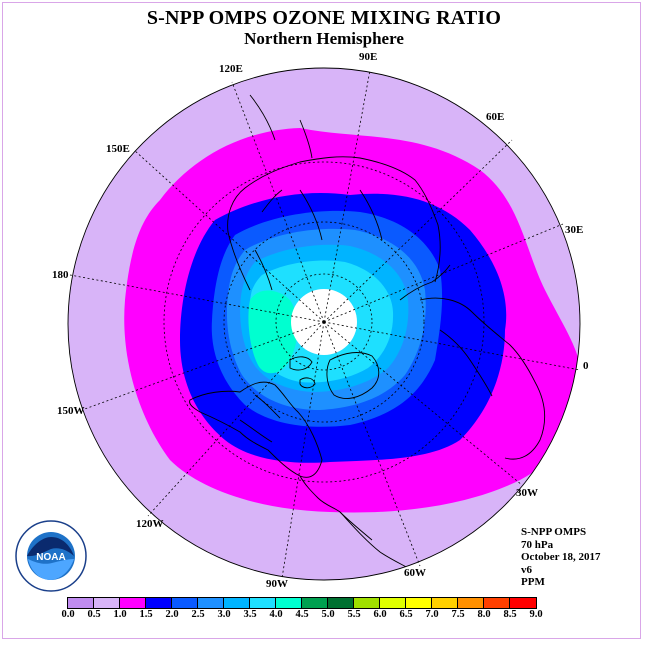  Describe the element at coordinates (276, 614) in the screenshot. I see `colorbar-tick-label: 4.0` at that location.